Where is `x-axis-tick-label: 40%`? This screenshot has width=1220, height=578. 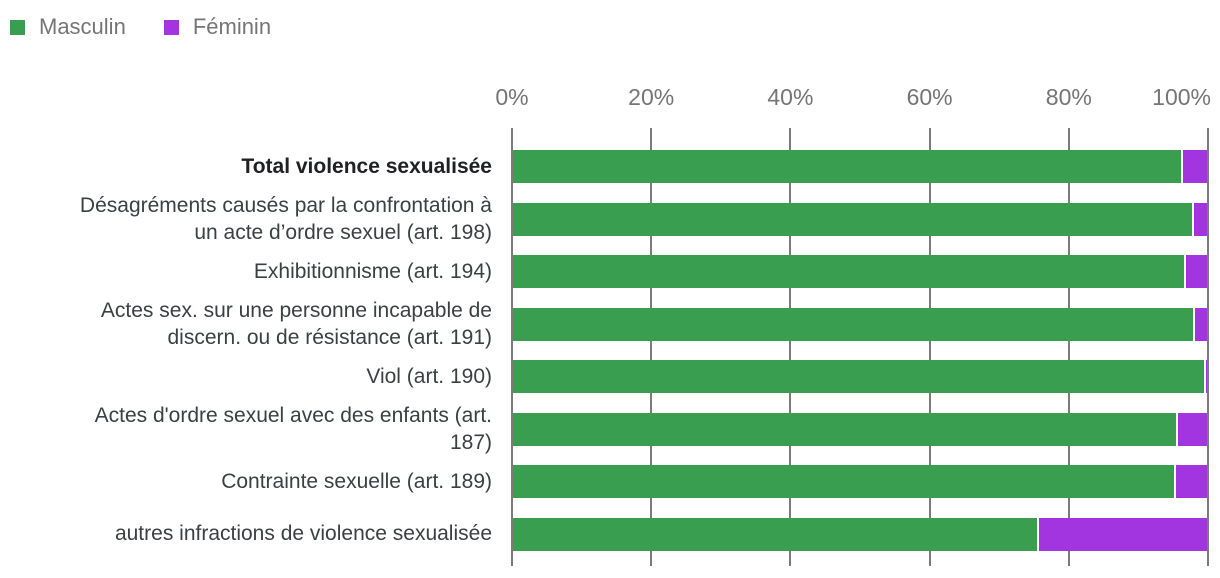
x-axis-tick-label: 40% is located at coordinates (790, 97).